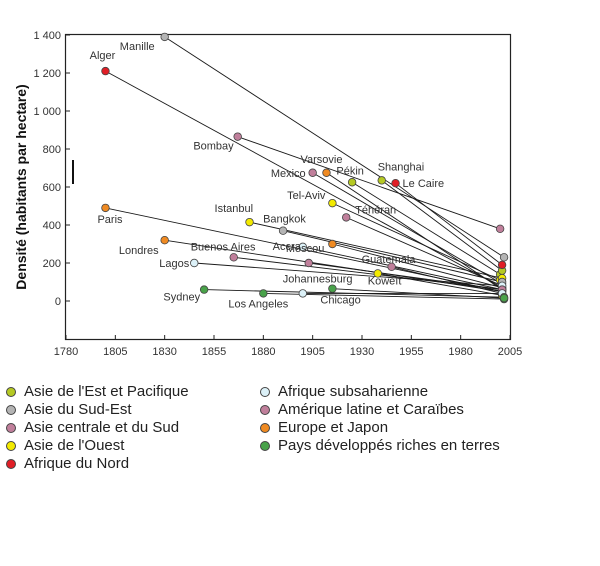  Describe the element at coordinates (52, 188) in the screenshot. I see `y-tick-label: 600` at that location.